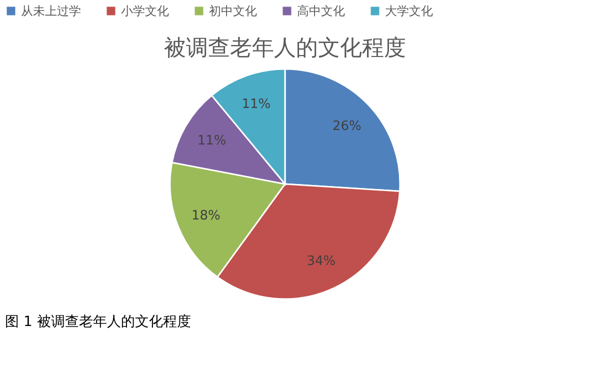  What do you see at coordinates (98, 322) in the screenshot?
I see `caption: 图 1 被调查老年人的文化程度` at bounding box center [98, 322].